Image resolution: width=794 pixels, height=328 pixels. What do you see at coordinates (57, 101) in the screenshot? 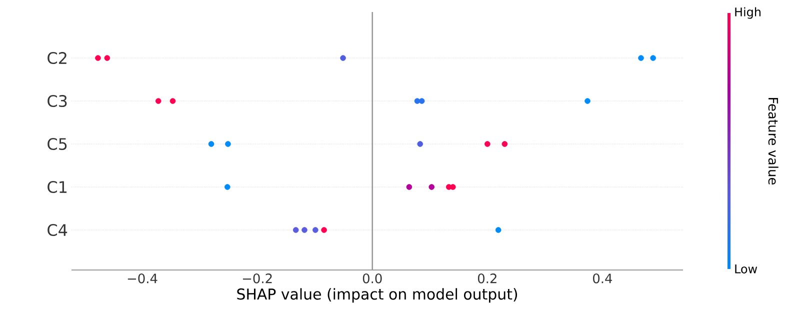
I see `y-tick-label: C3` at bounding box center [57, 101].